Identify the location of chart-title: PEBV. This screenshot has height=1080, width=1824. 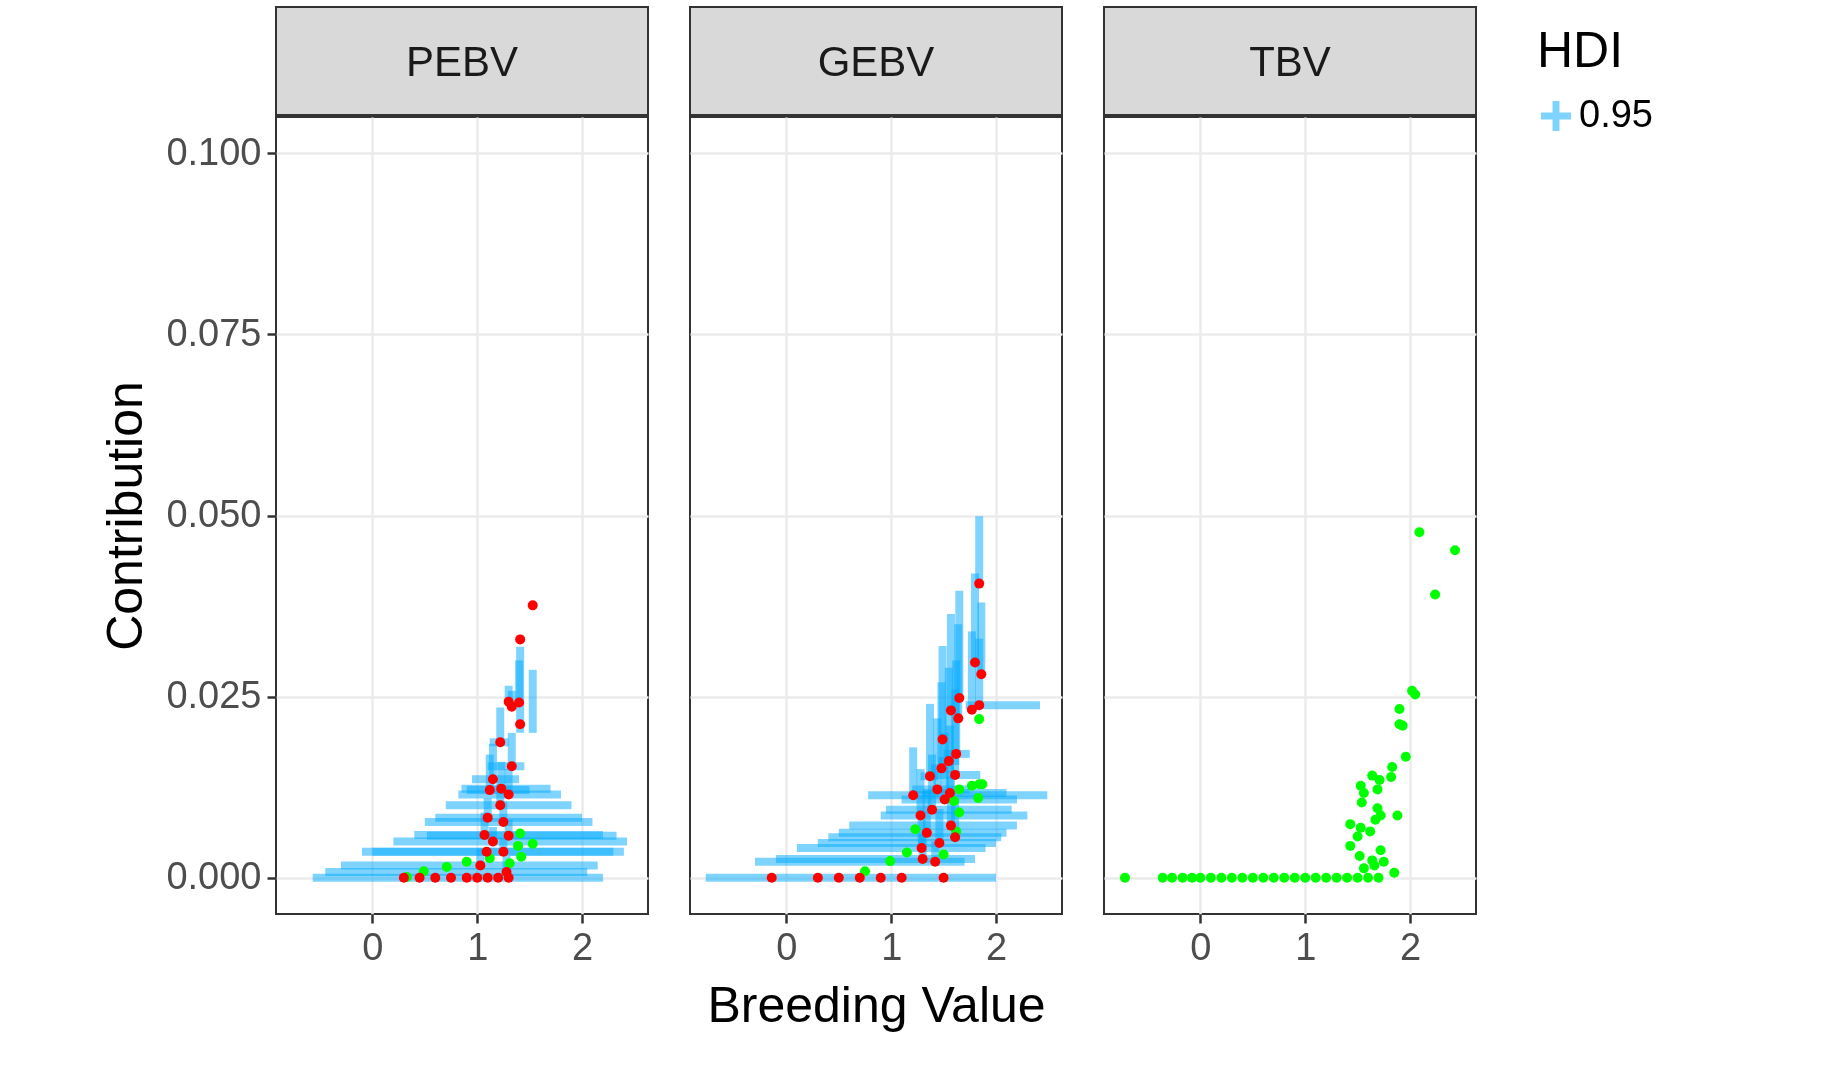
(462, 61).